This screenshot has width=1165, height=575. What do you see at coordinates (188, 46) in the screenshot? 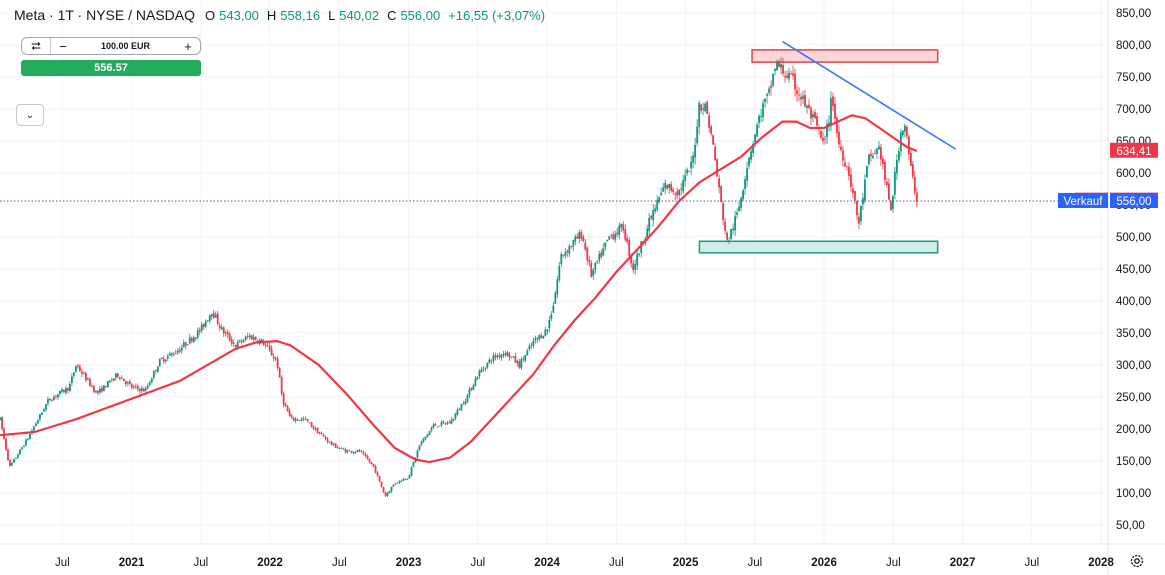
I see `increase-quantity-button: +` at bounding box center [188, 46].